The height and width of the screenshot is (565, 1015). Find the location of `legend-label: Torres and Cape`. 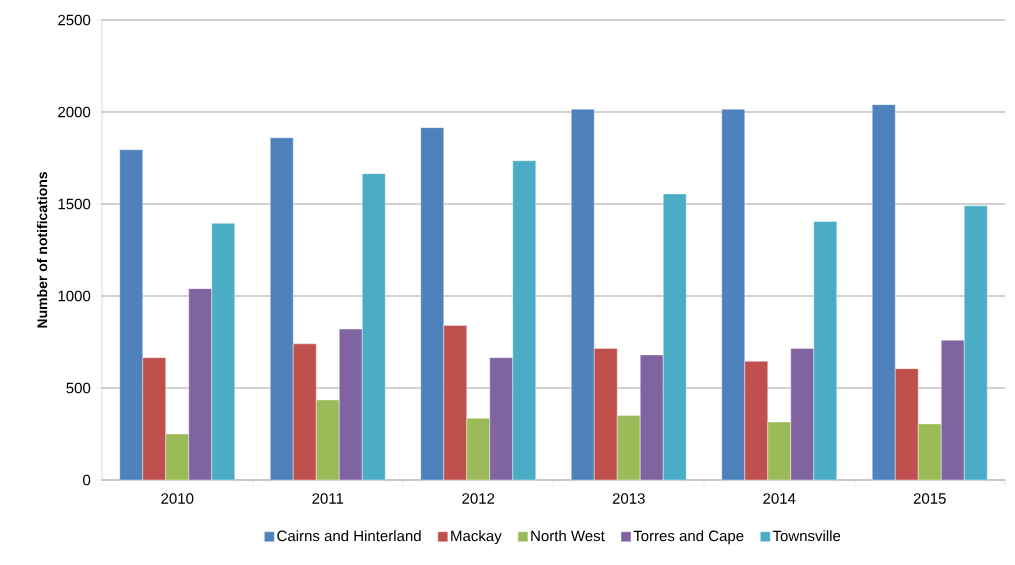

legend-label: Torres and Cape is located at coordinates (688, 537).